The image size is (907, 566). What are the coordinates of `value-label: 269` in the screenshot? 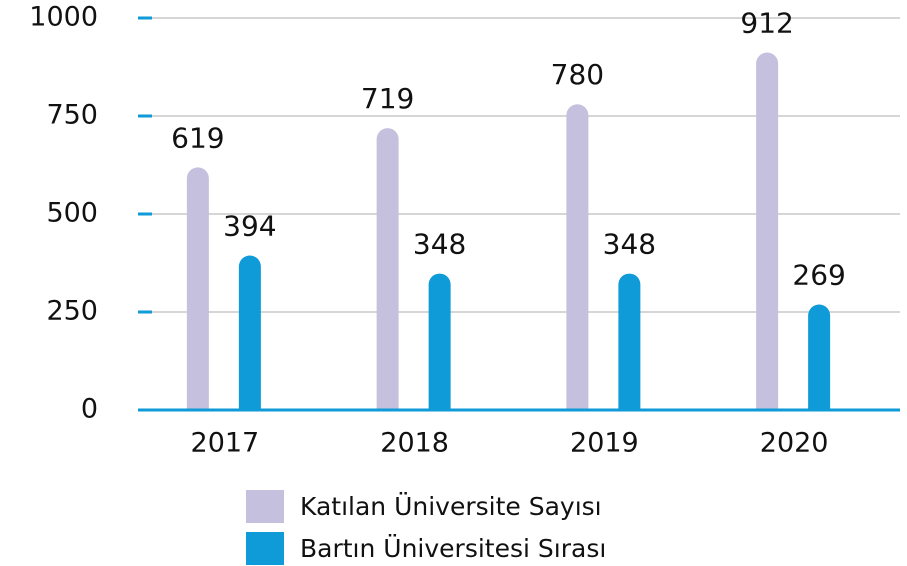 It's located at (818, 275).